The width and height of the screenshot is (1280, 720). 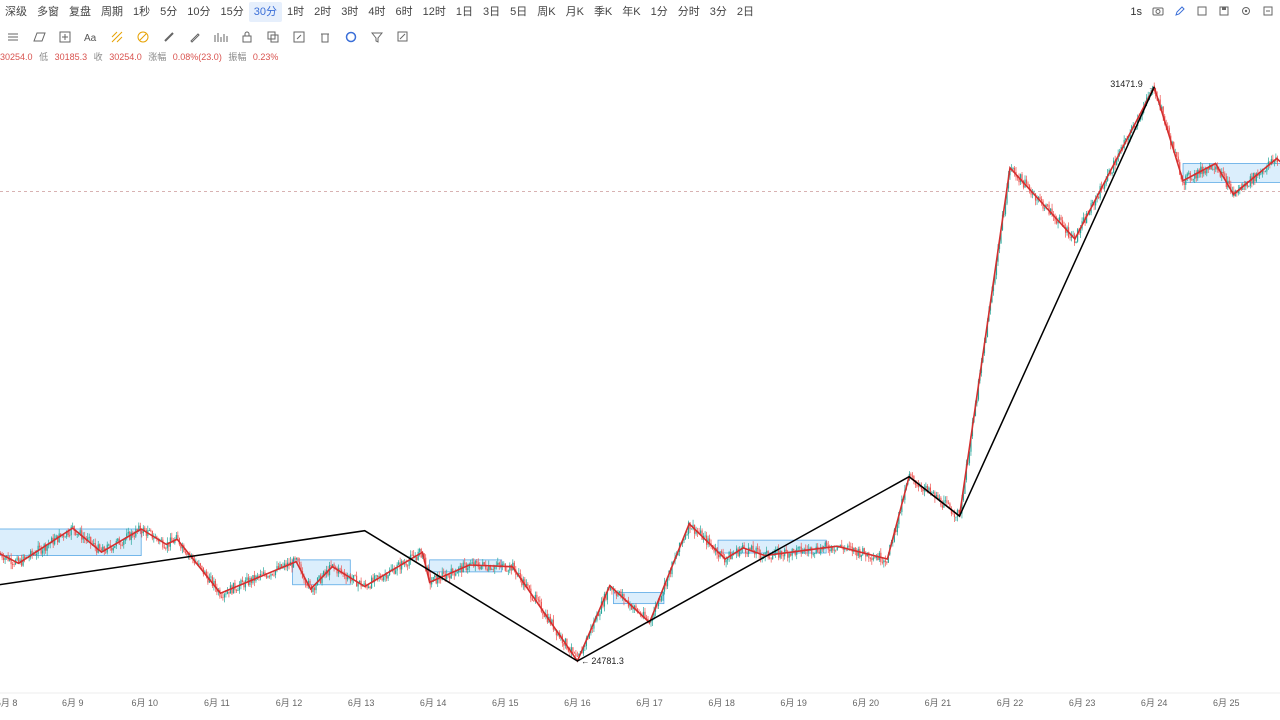 What do you see at coordinates (546, 12) in the screenshot?
I see `period-item: 周K` at bounding box center [546, 12].